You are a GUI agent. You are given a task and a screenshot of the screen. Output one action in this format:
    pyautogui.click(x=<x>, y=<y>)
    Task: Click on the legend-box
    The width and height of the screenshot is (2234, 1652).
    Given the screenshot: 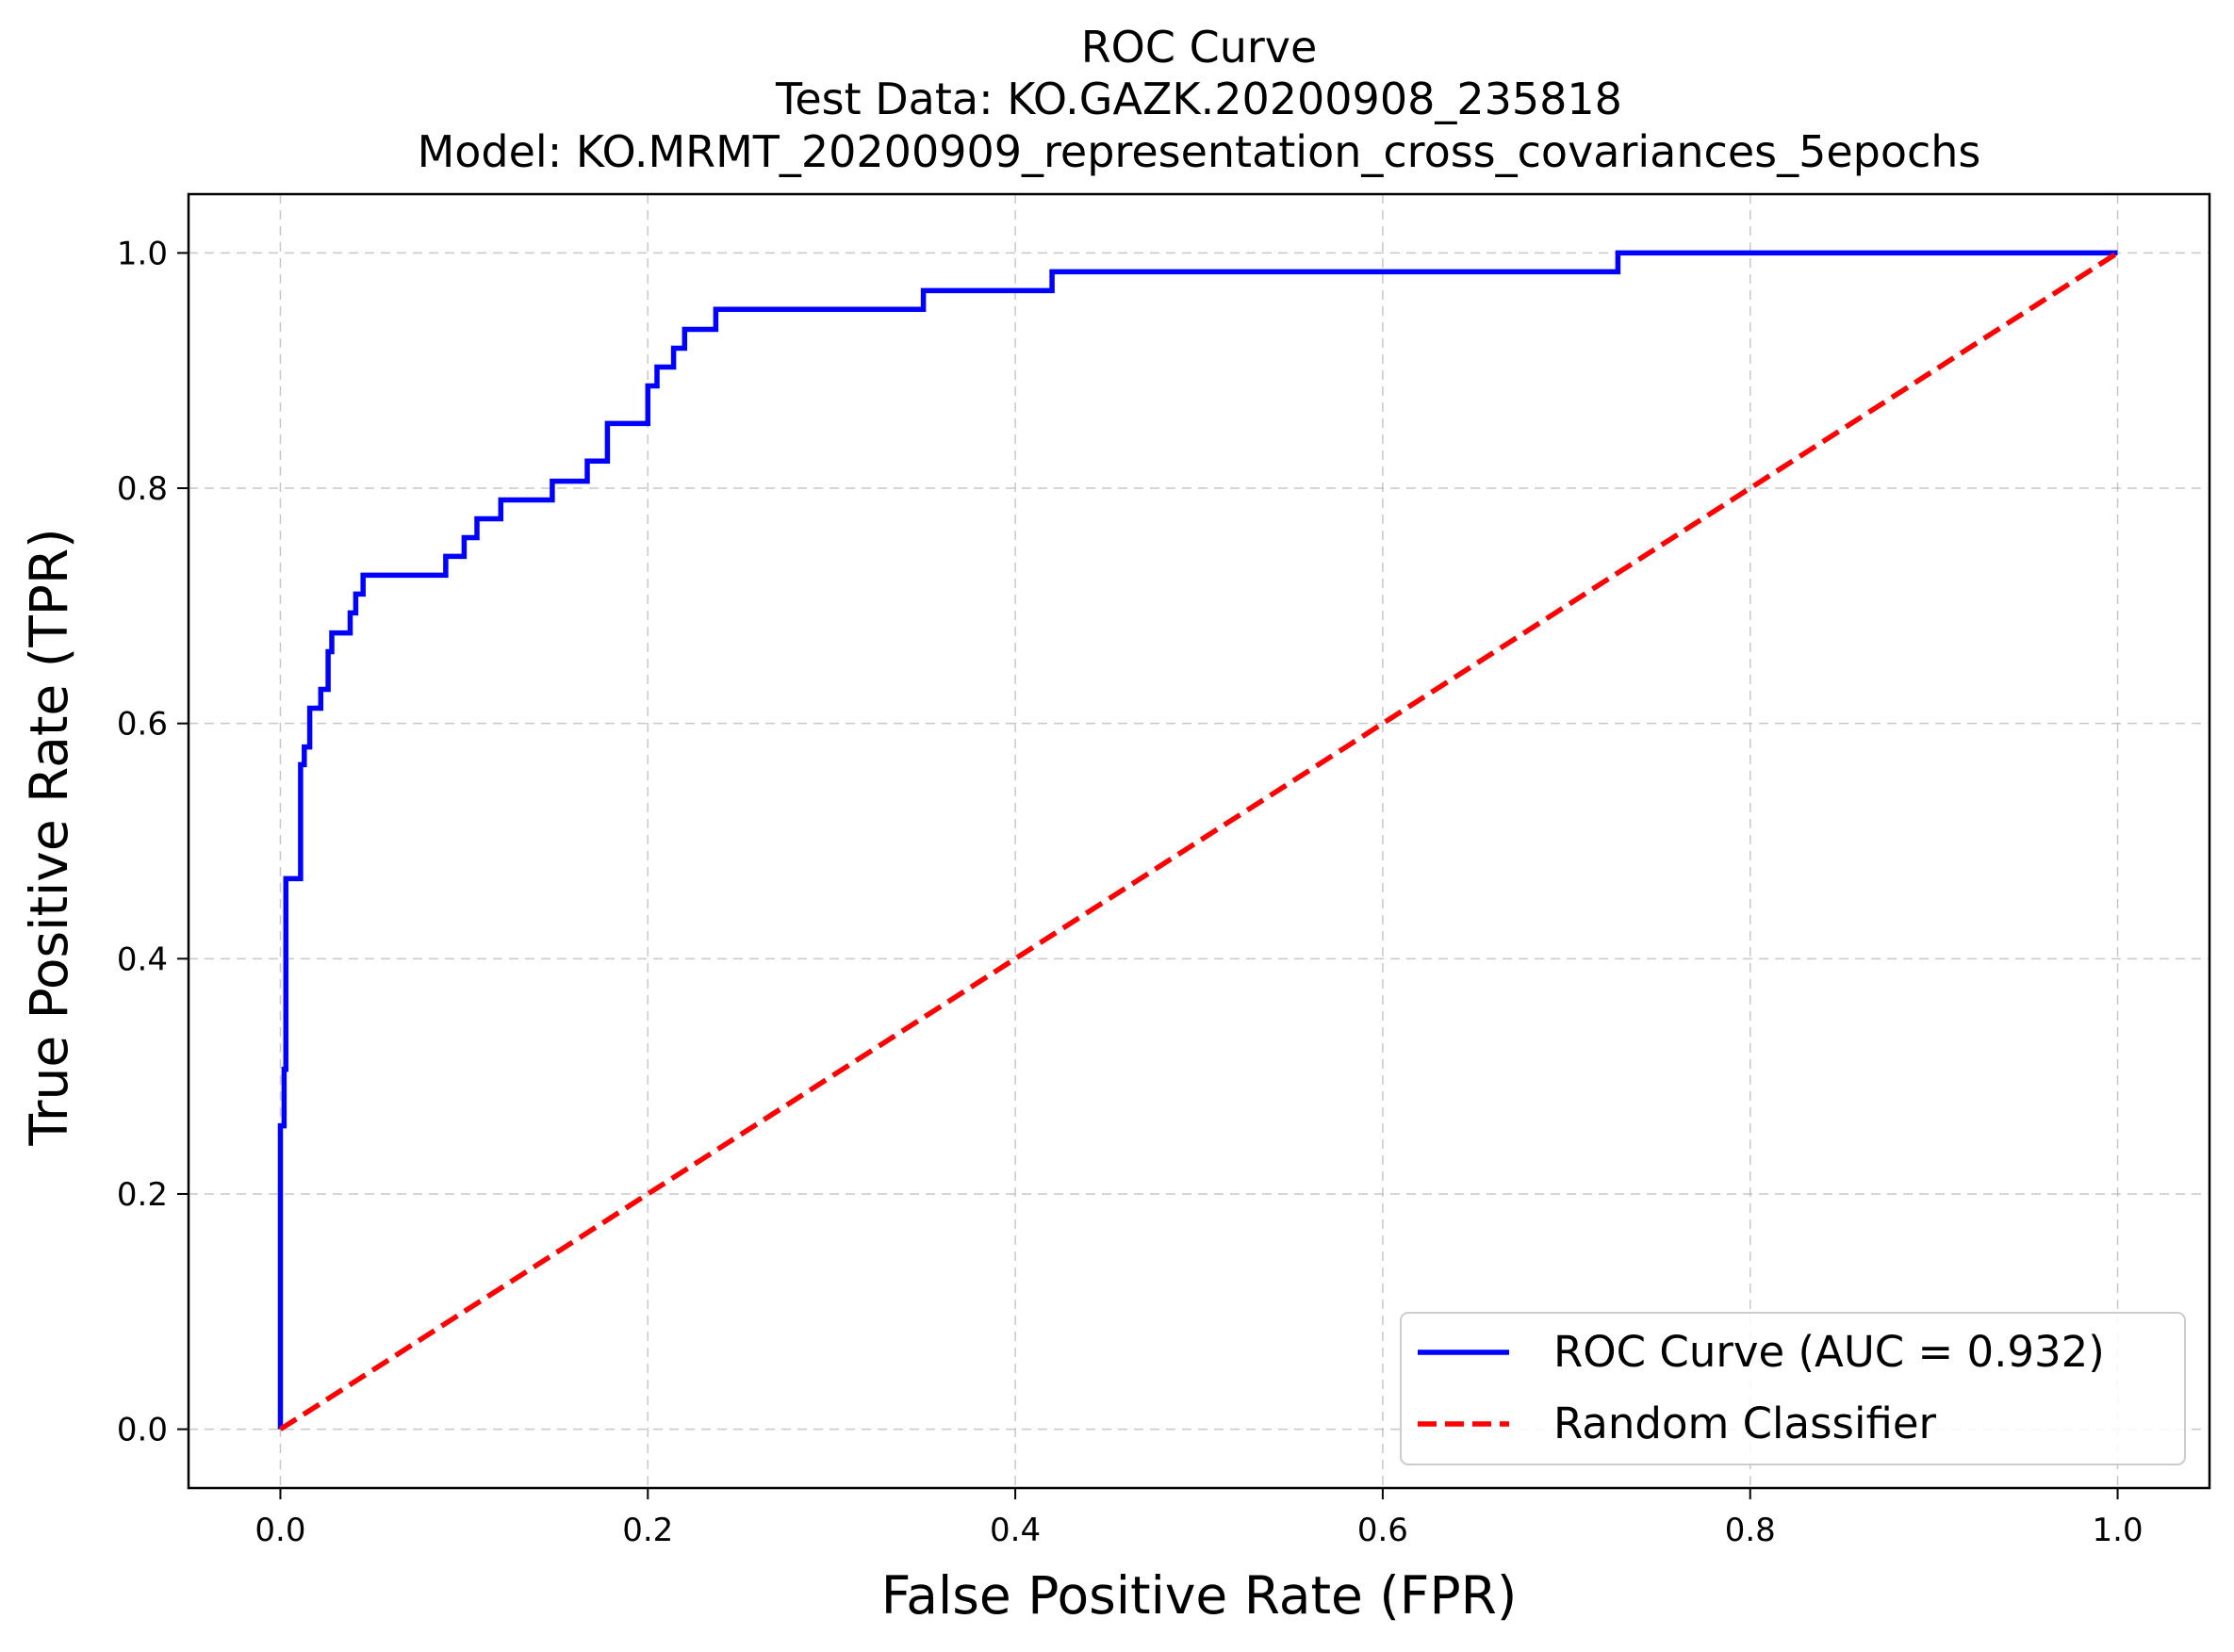 What is the action you would take?
    pyautogui.click(x=1793, y=1388)
    